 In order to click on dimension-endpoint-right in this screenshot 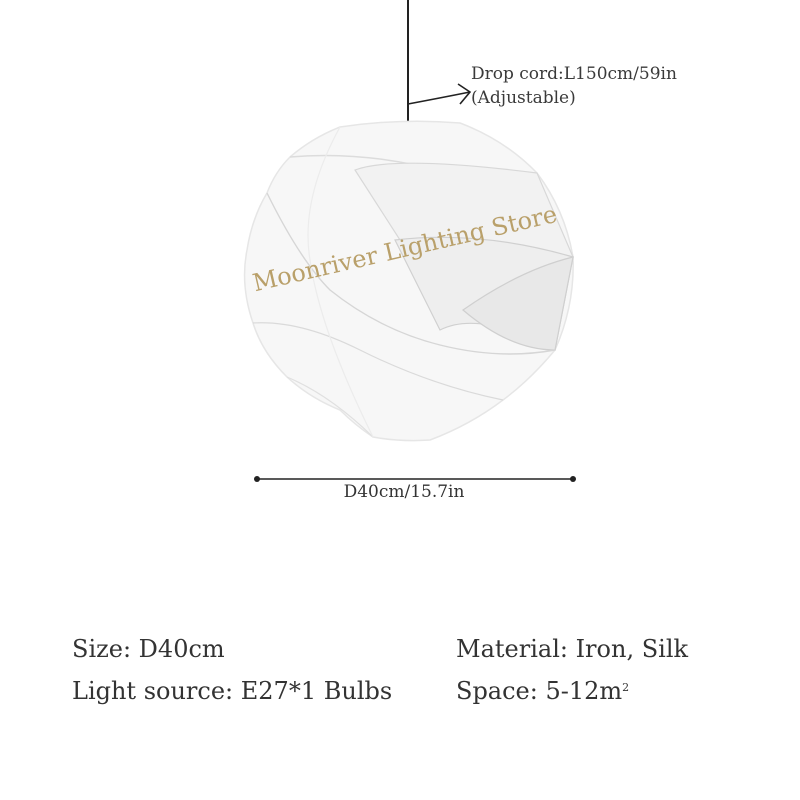, I will do `click(573, 479)`.